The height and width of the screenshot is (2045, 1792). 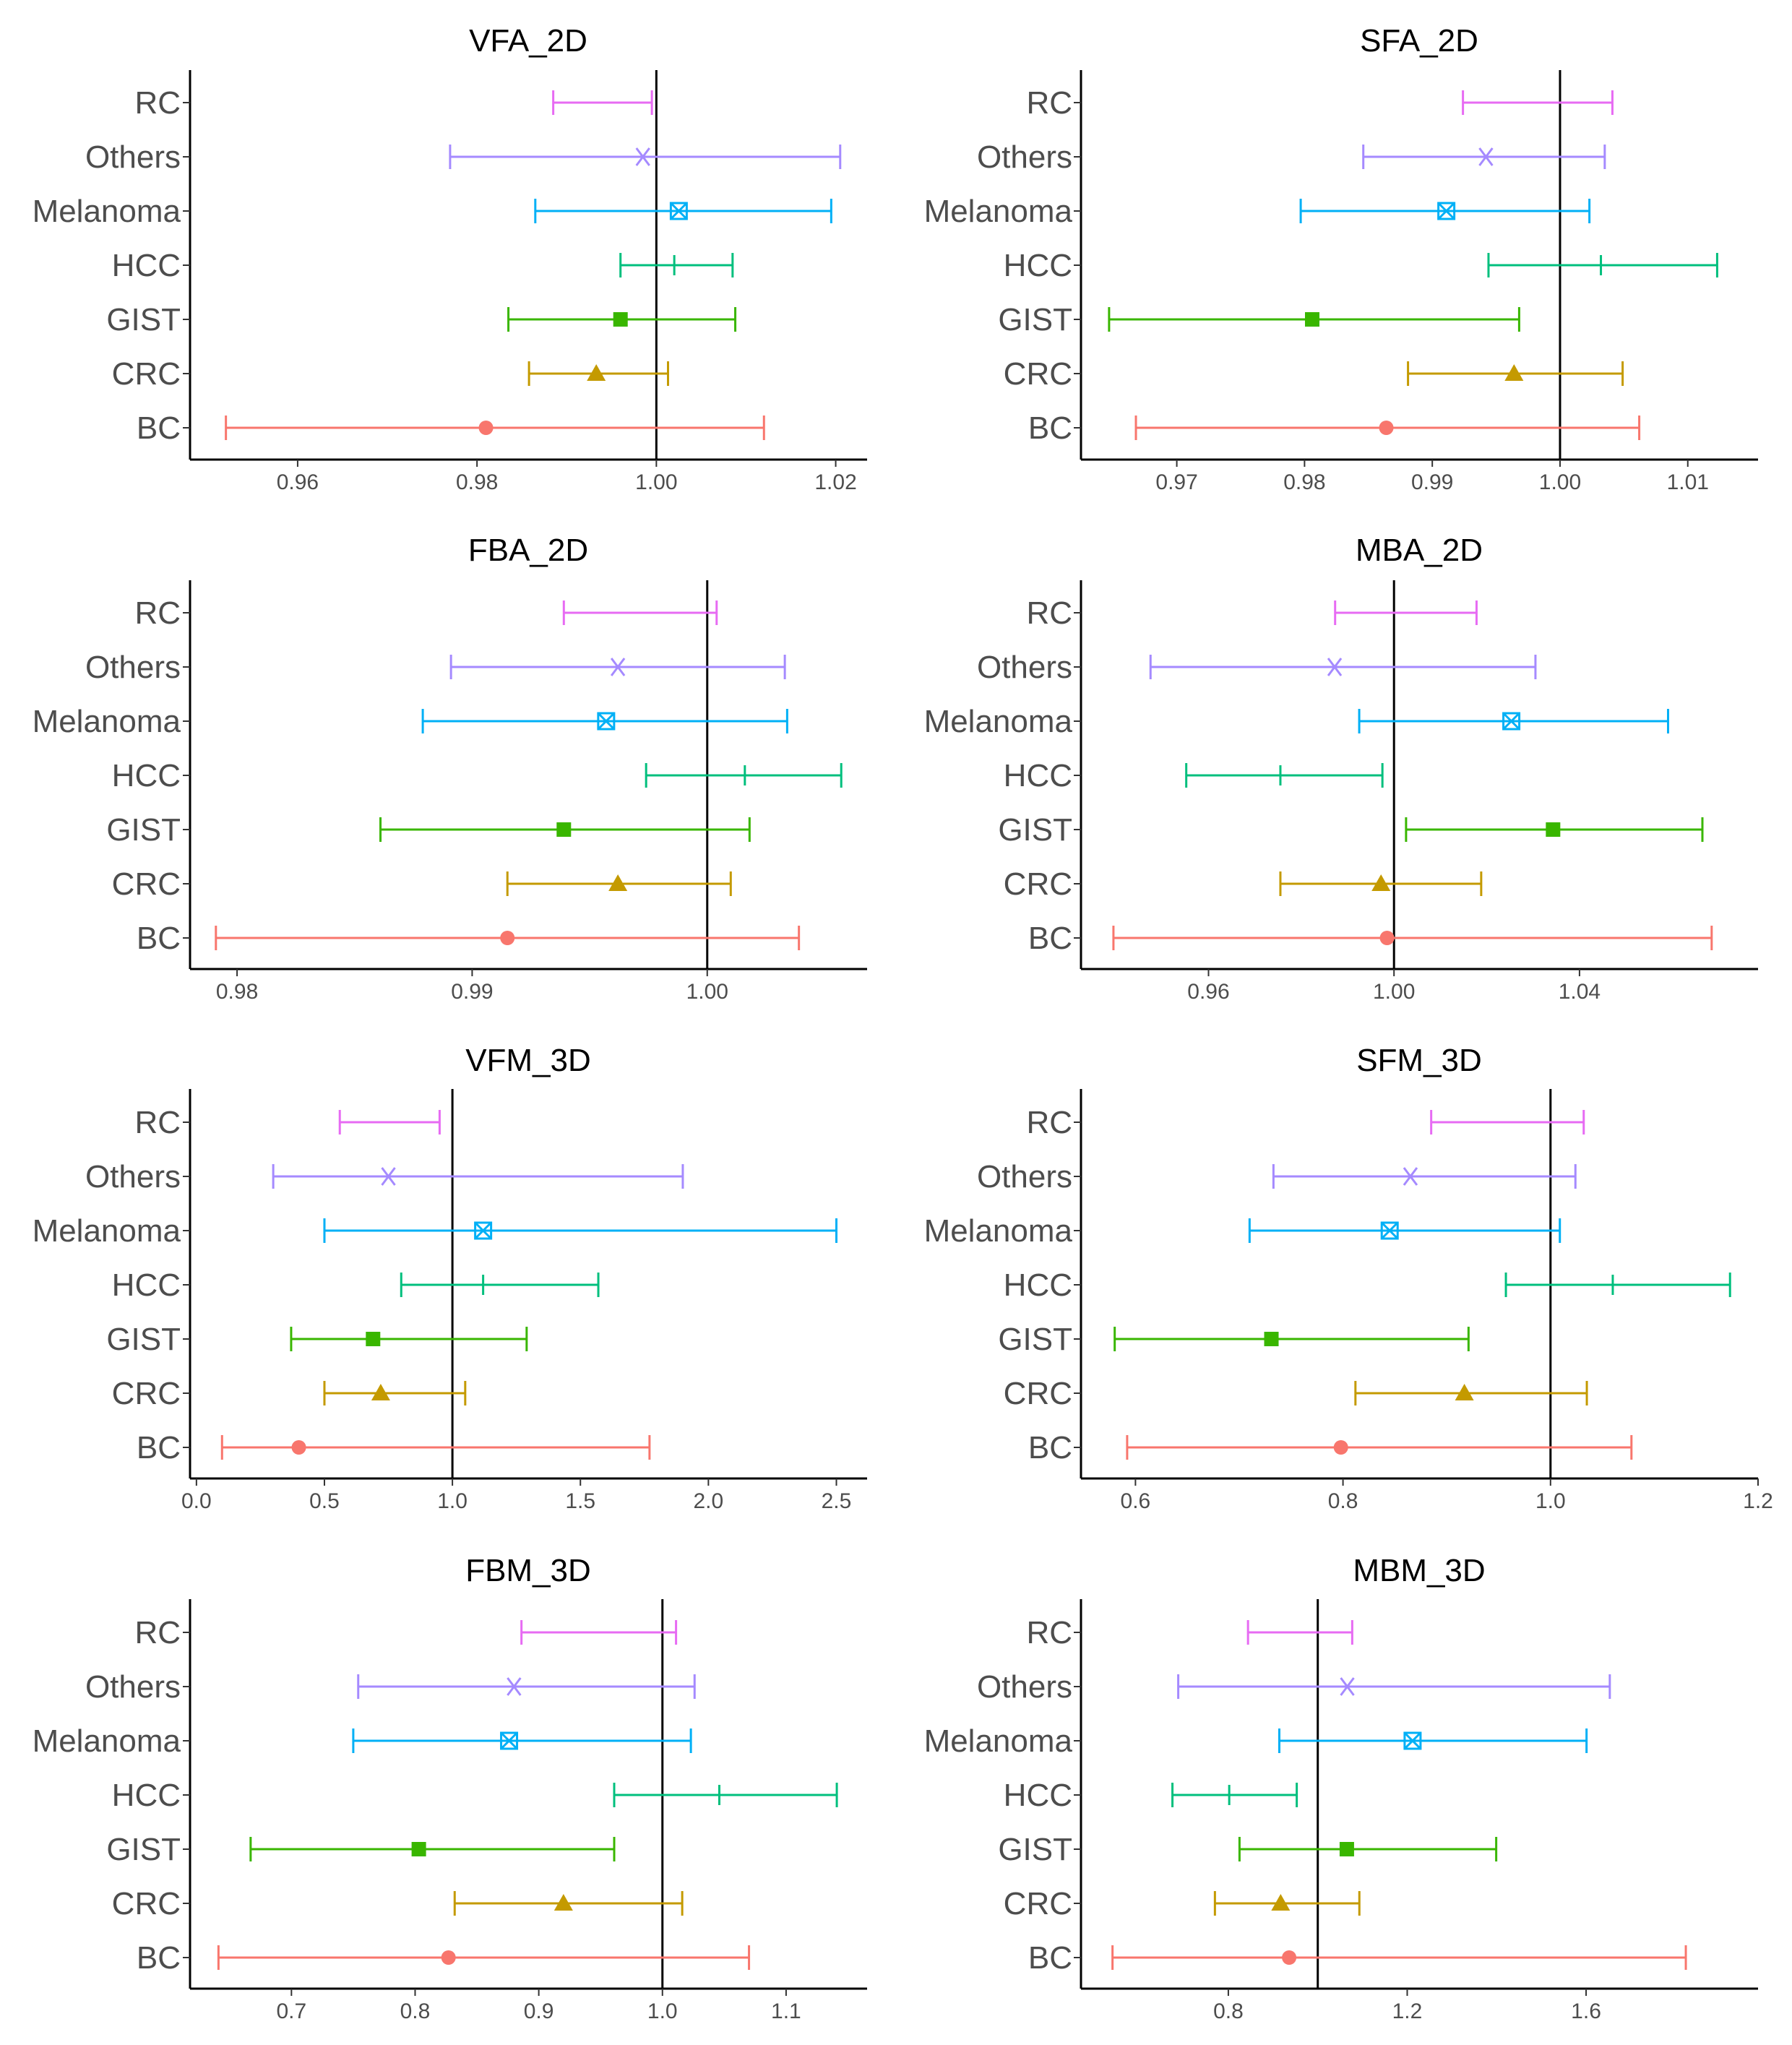 What do you see at coordinates (580, 1501) in the screenshot?
I see `x-tick-label: 1.5` at bounding box center [580, 1501].